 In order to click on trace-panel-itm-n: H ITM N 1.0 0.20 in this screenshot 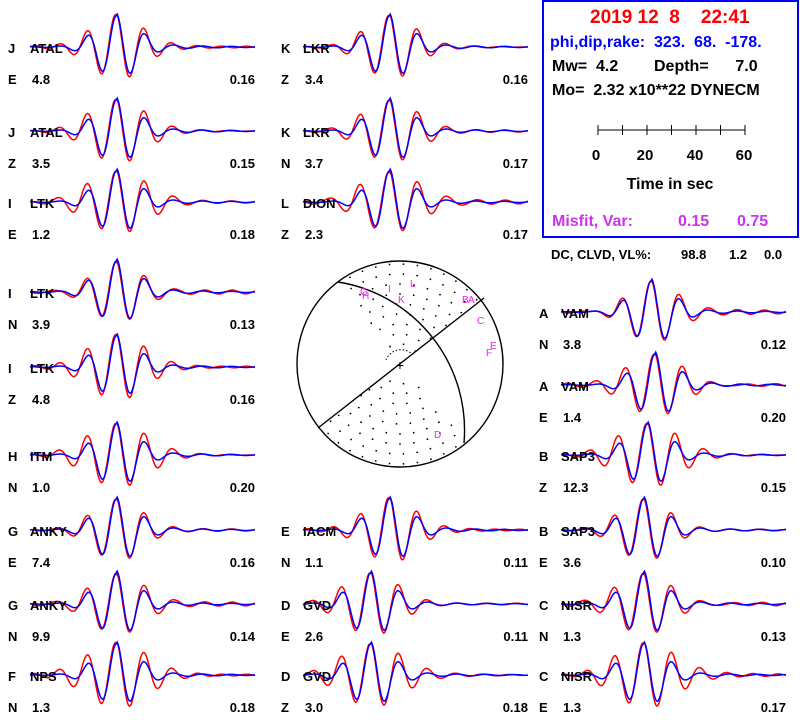, I will do `click(132, 457)`.